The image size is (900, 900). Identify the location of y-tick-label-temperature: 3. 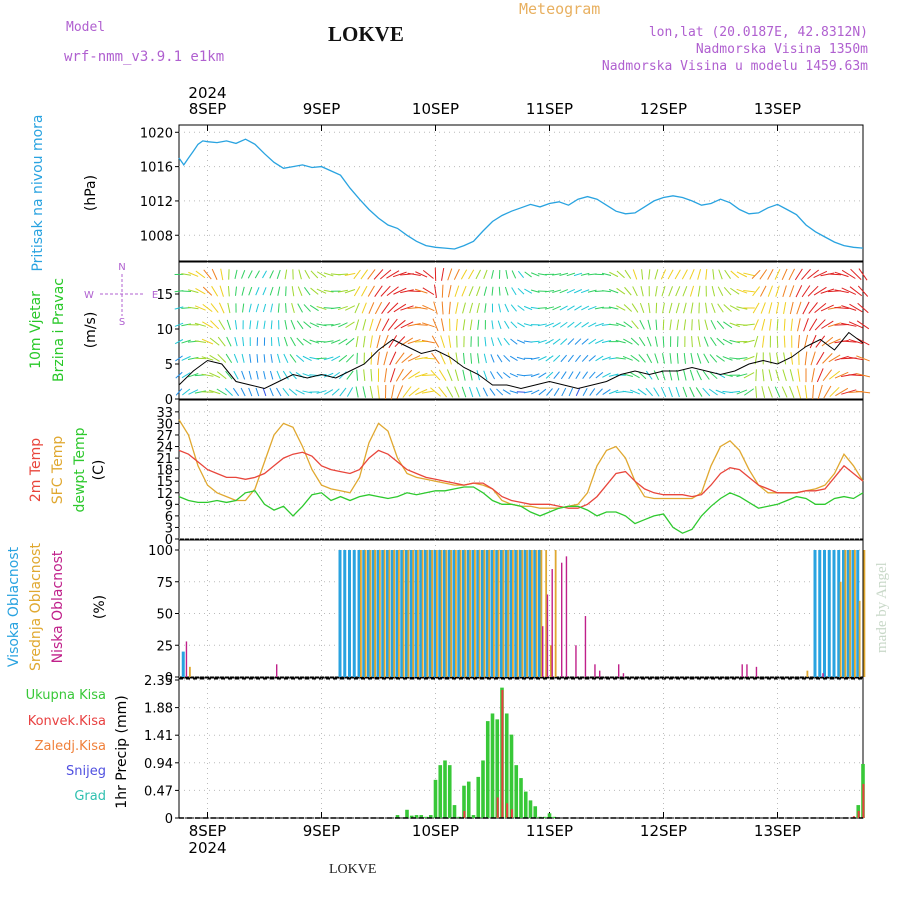
(169, 528).